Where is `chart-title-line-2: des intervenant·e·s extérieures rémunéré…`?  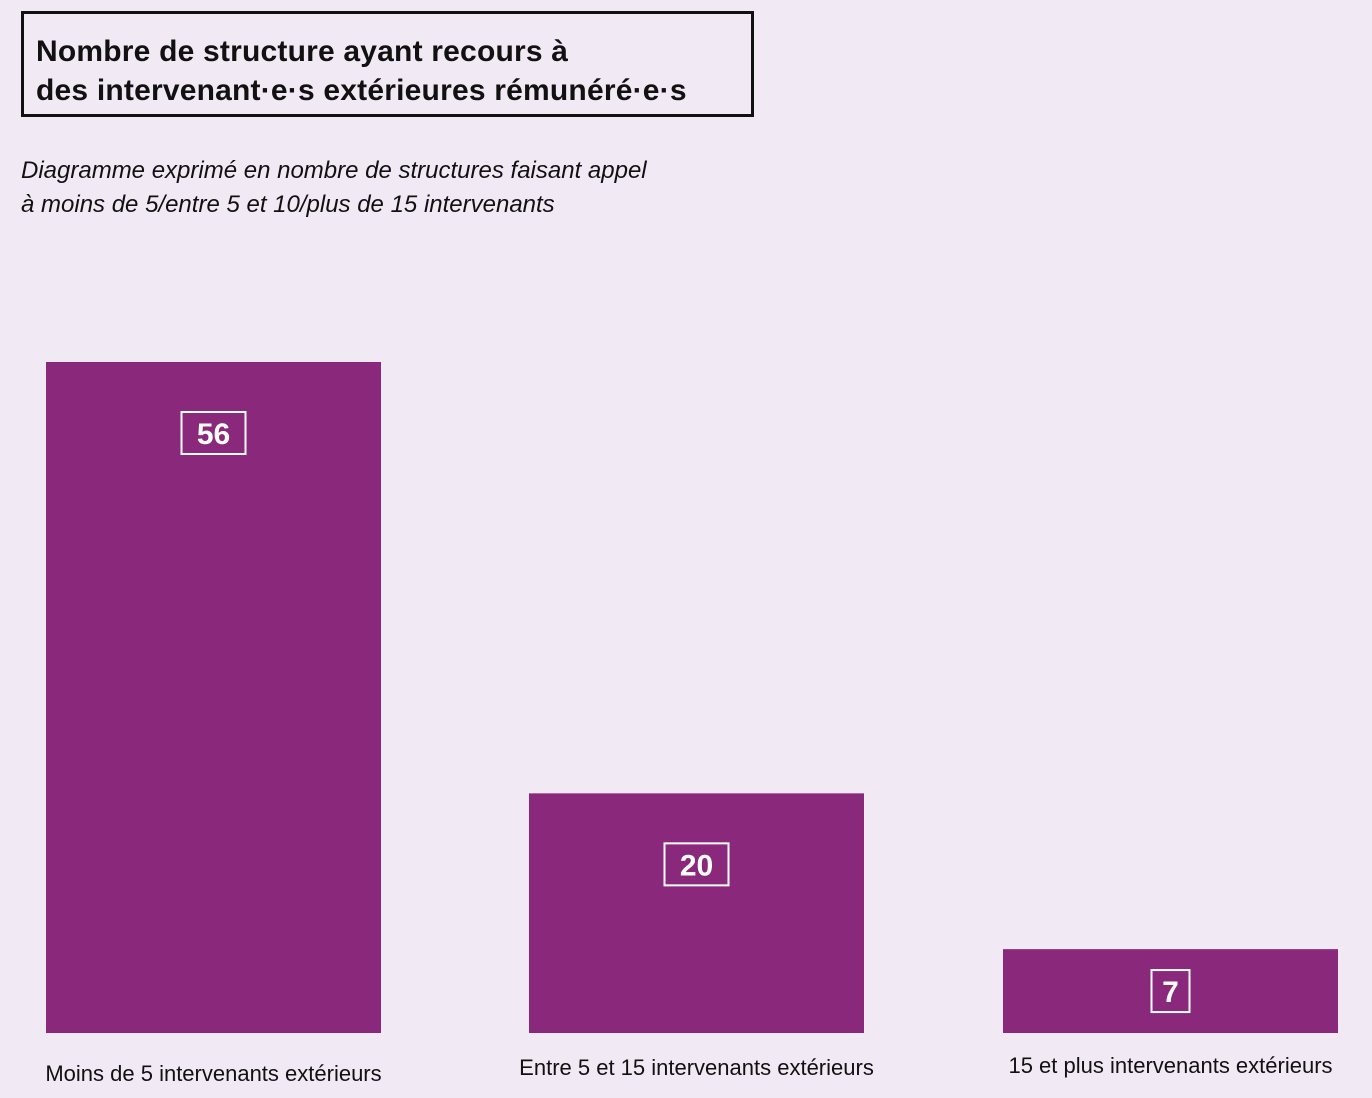 chart-title-line-2: des intervenant·e·s extérieures rémunéré… is located at coordinates (361, 90).